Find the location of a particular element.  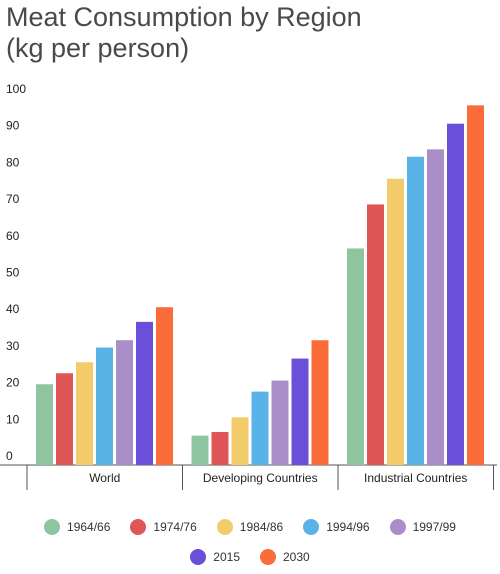

y-tick-label: 30 is located at coordinates (13, 346).